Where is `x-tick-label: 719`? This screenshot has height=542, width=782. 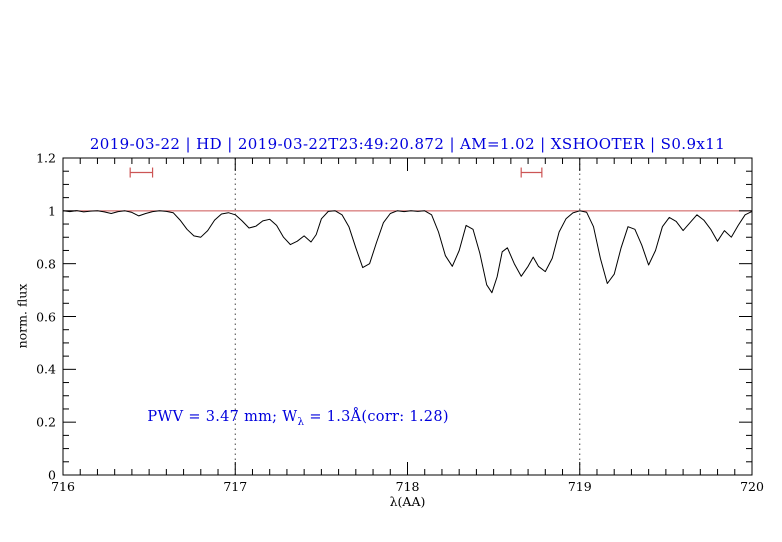 x-tick-label: 719 is located at coordinates (579, 486).